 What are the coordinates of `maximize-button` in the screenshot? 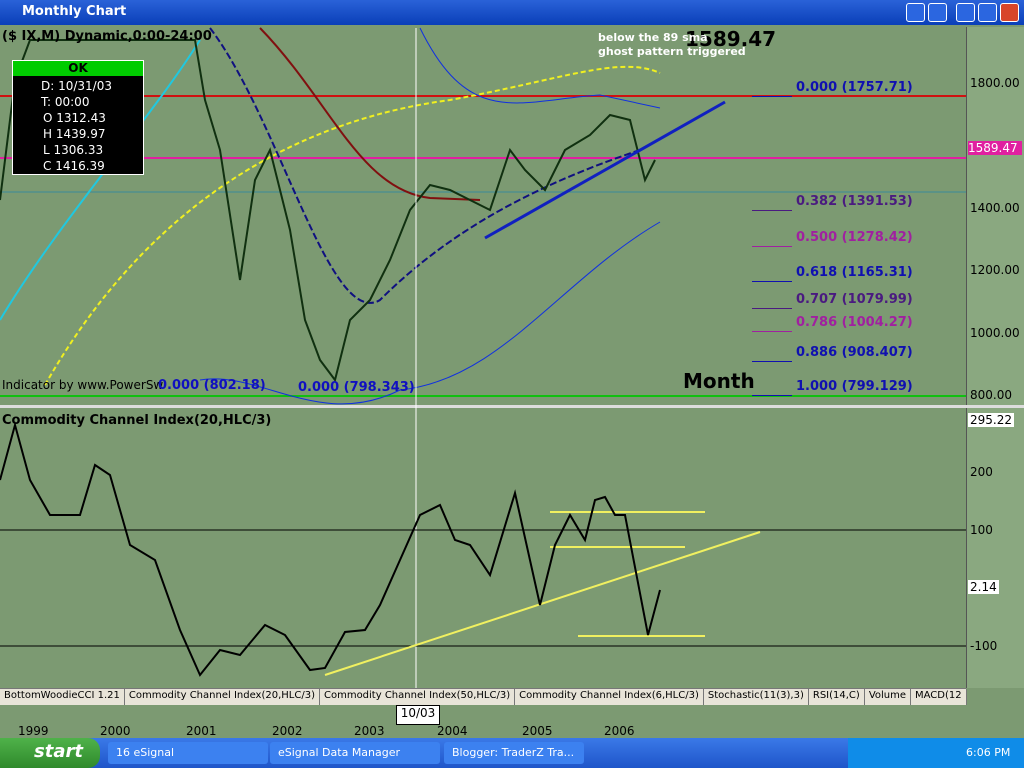 It's located at (987, 12).